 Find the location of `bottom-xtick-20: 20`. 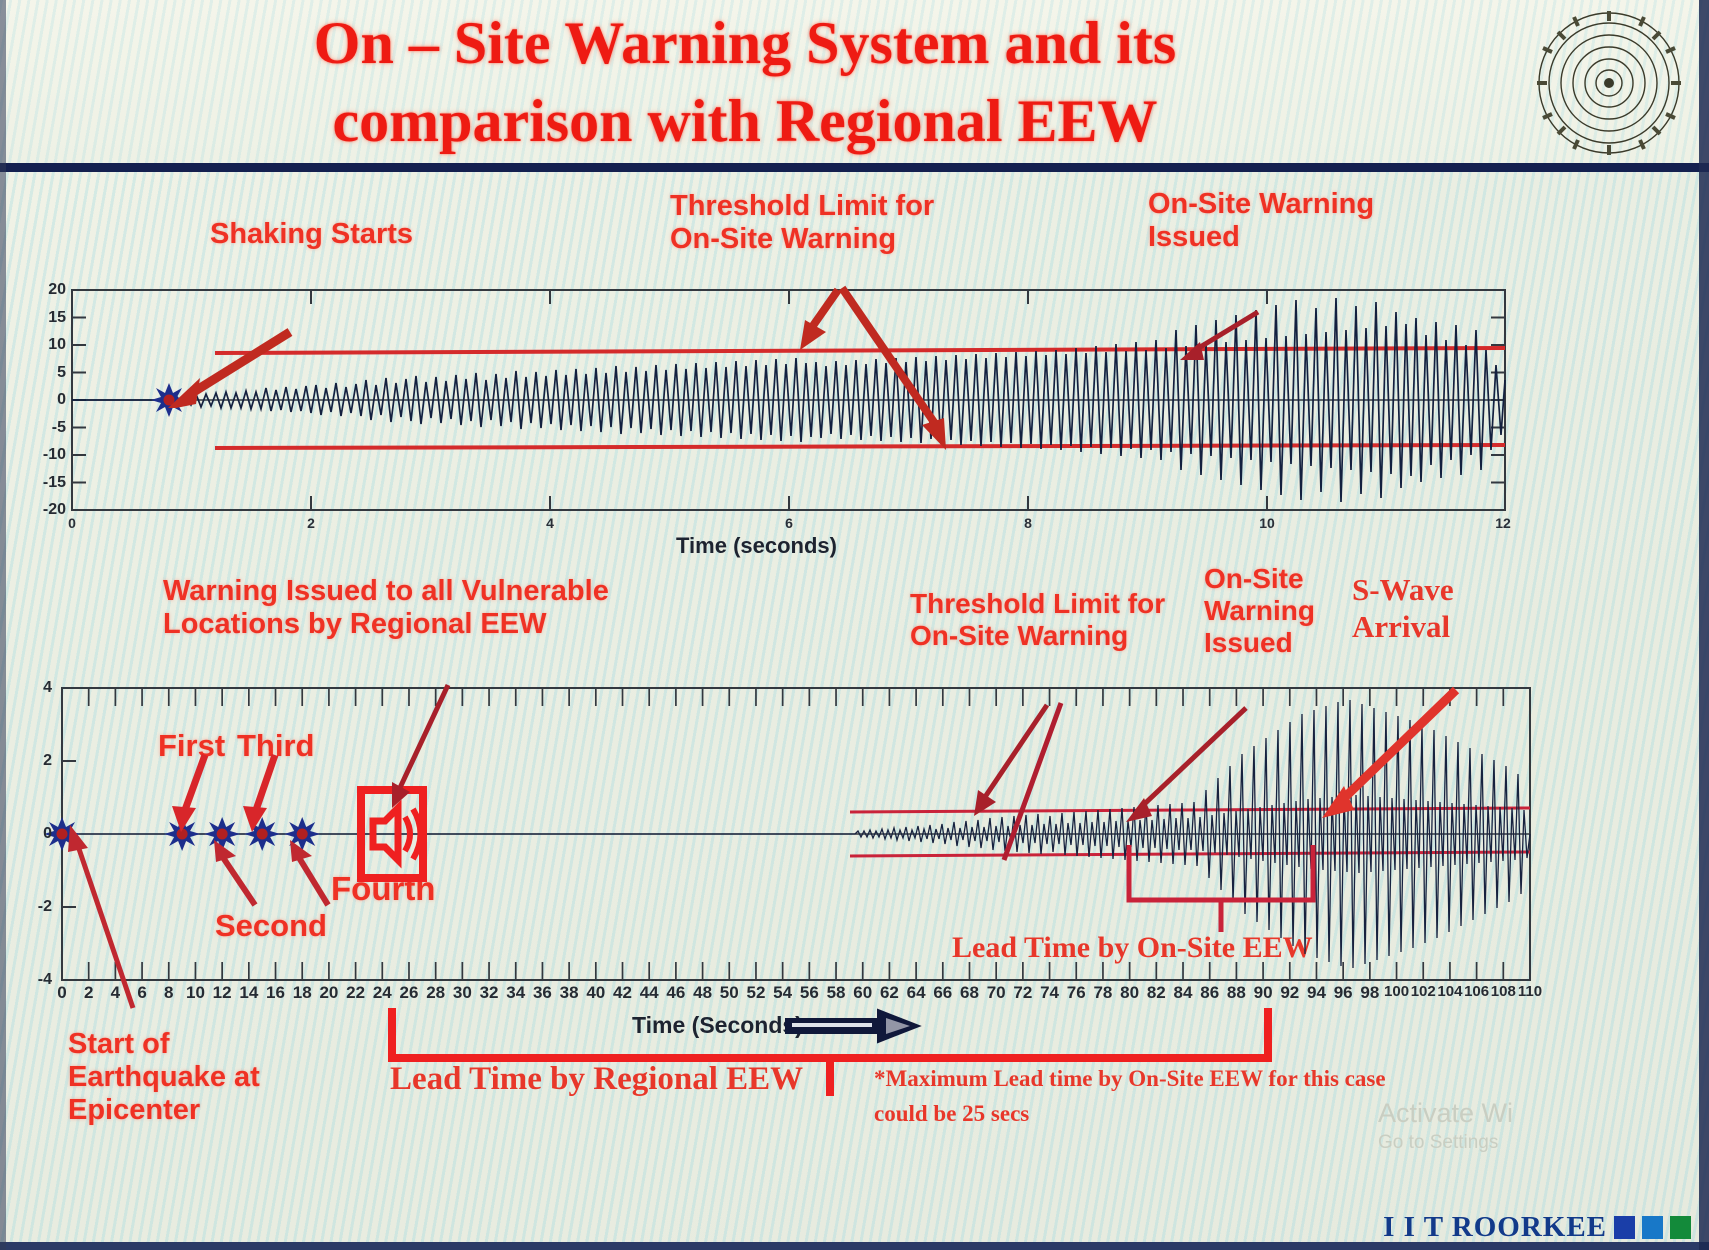

bottom-xtick-20: 20 is located at coordinates (329, 992).